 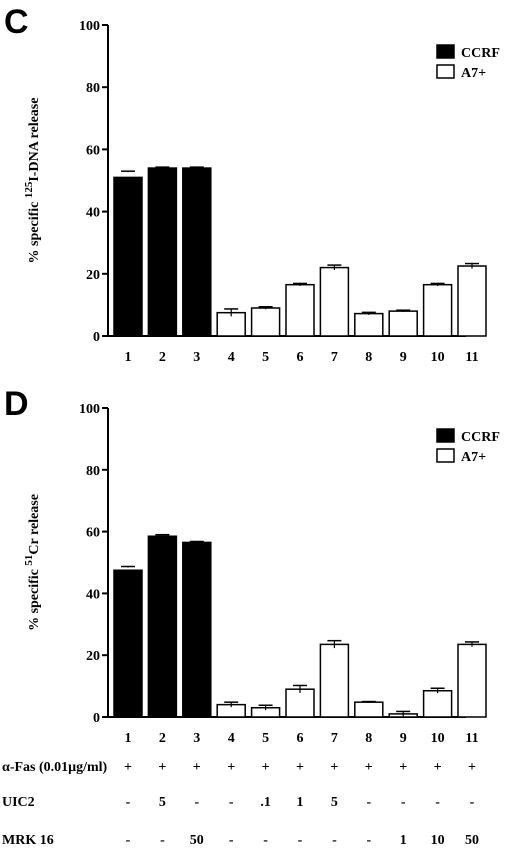 I want to click on panel-letter: C, so click(x=16, y=22).